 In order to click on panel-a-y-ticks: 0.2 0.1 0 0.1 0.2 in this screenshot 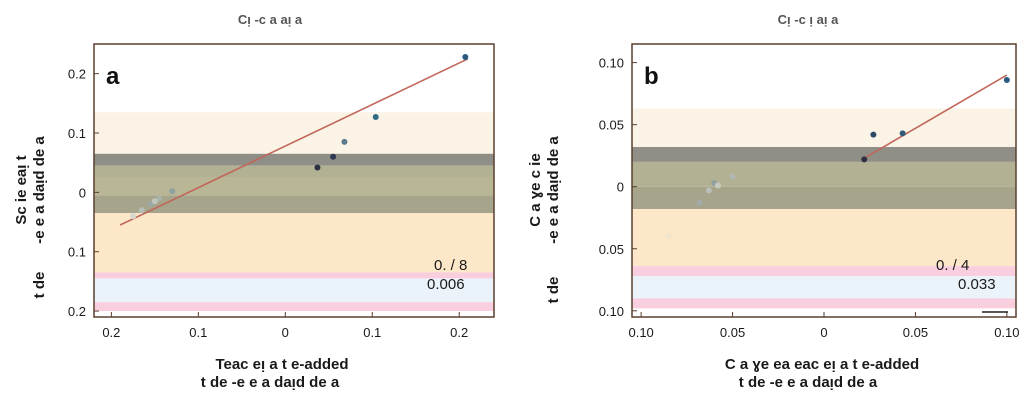, I will do `click(83, 193)`.